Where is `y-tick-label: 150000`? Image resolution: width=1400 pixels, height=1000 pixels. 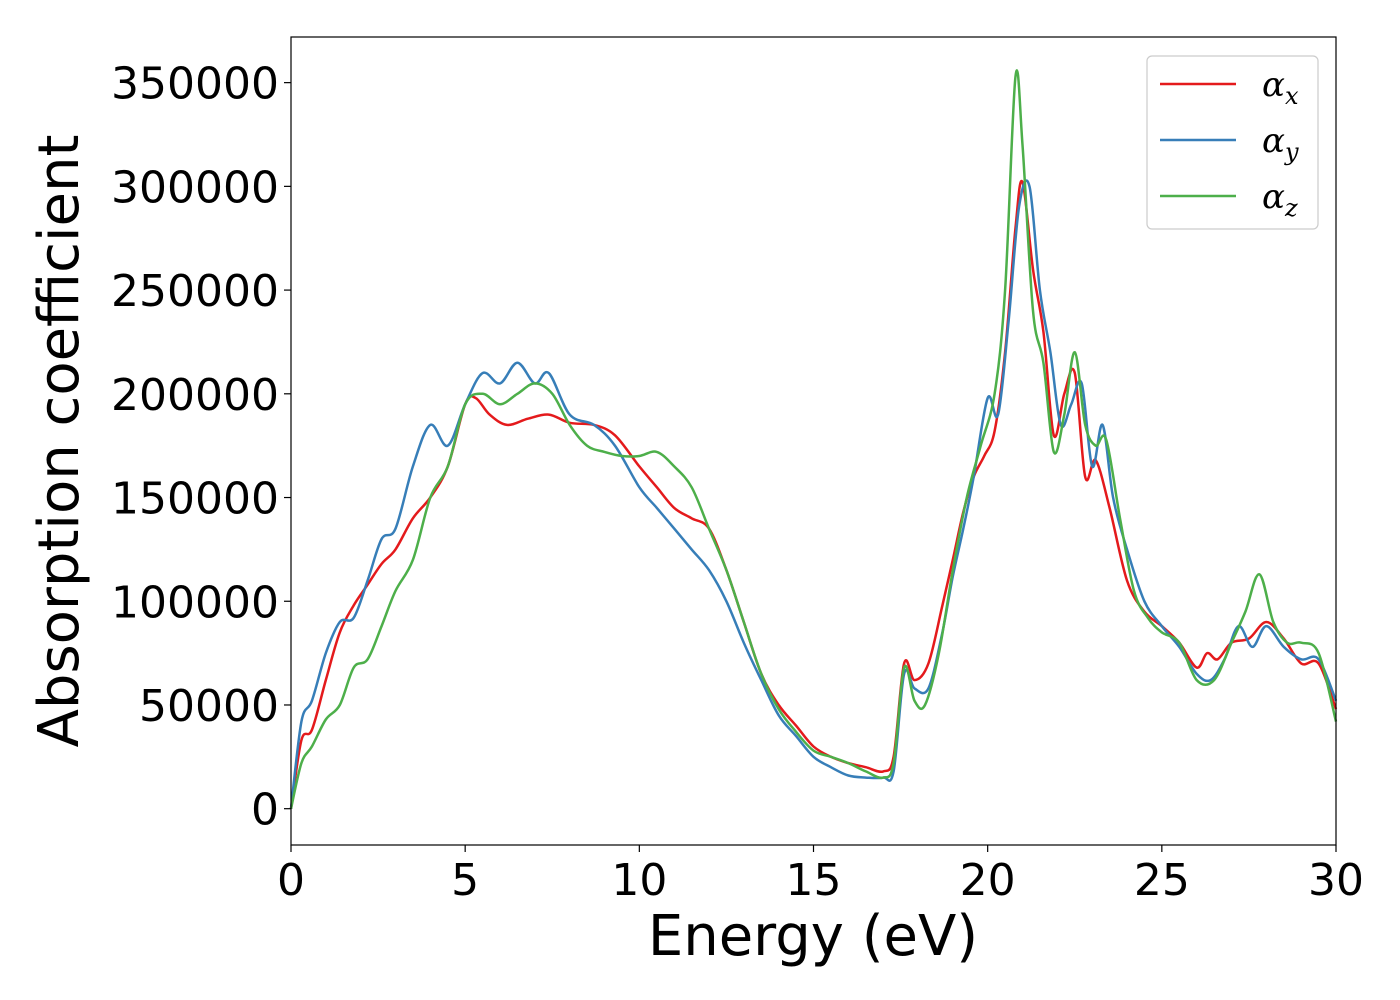
y-tick-label: 150000 is located at coordinates (195, 499).